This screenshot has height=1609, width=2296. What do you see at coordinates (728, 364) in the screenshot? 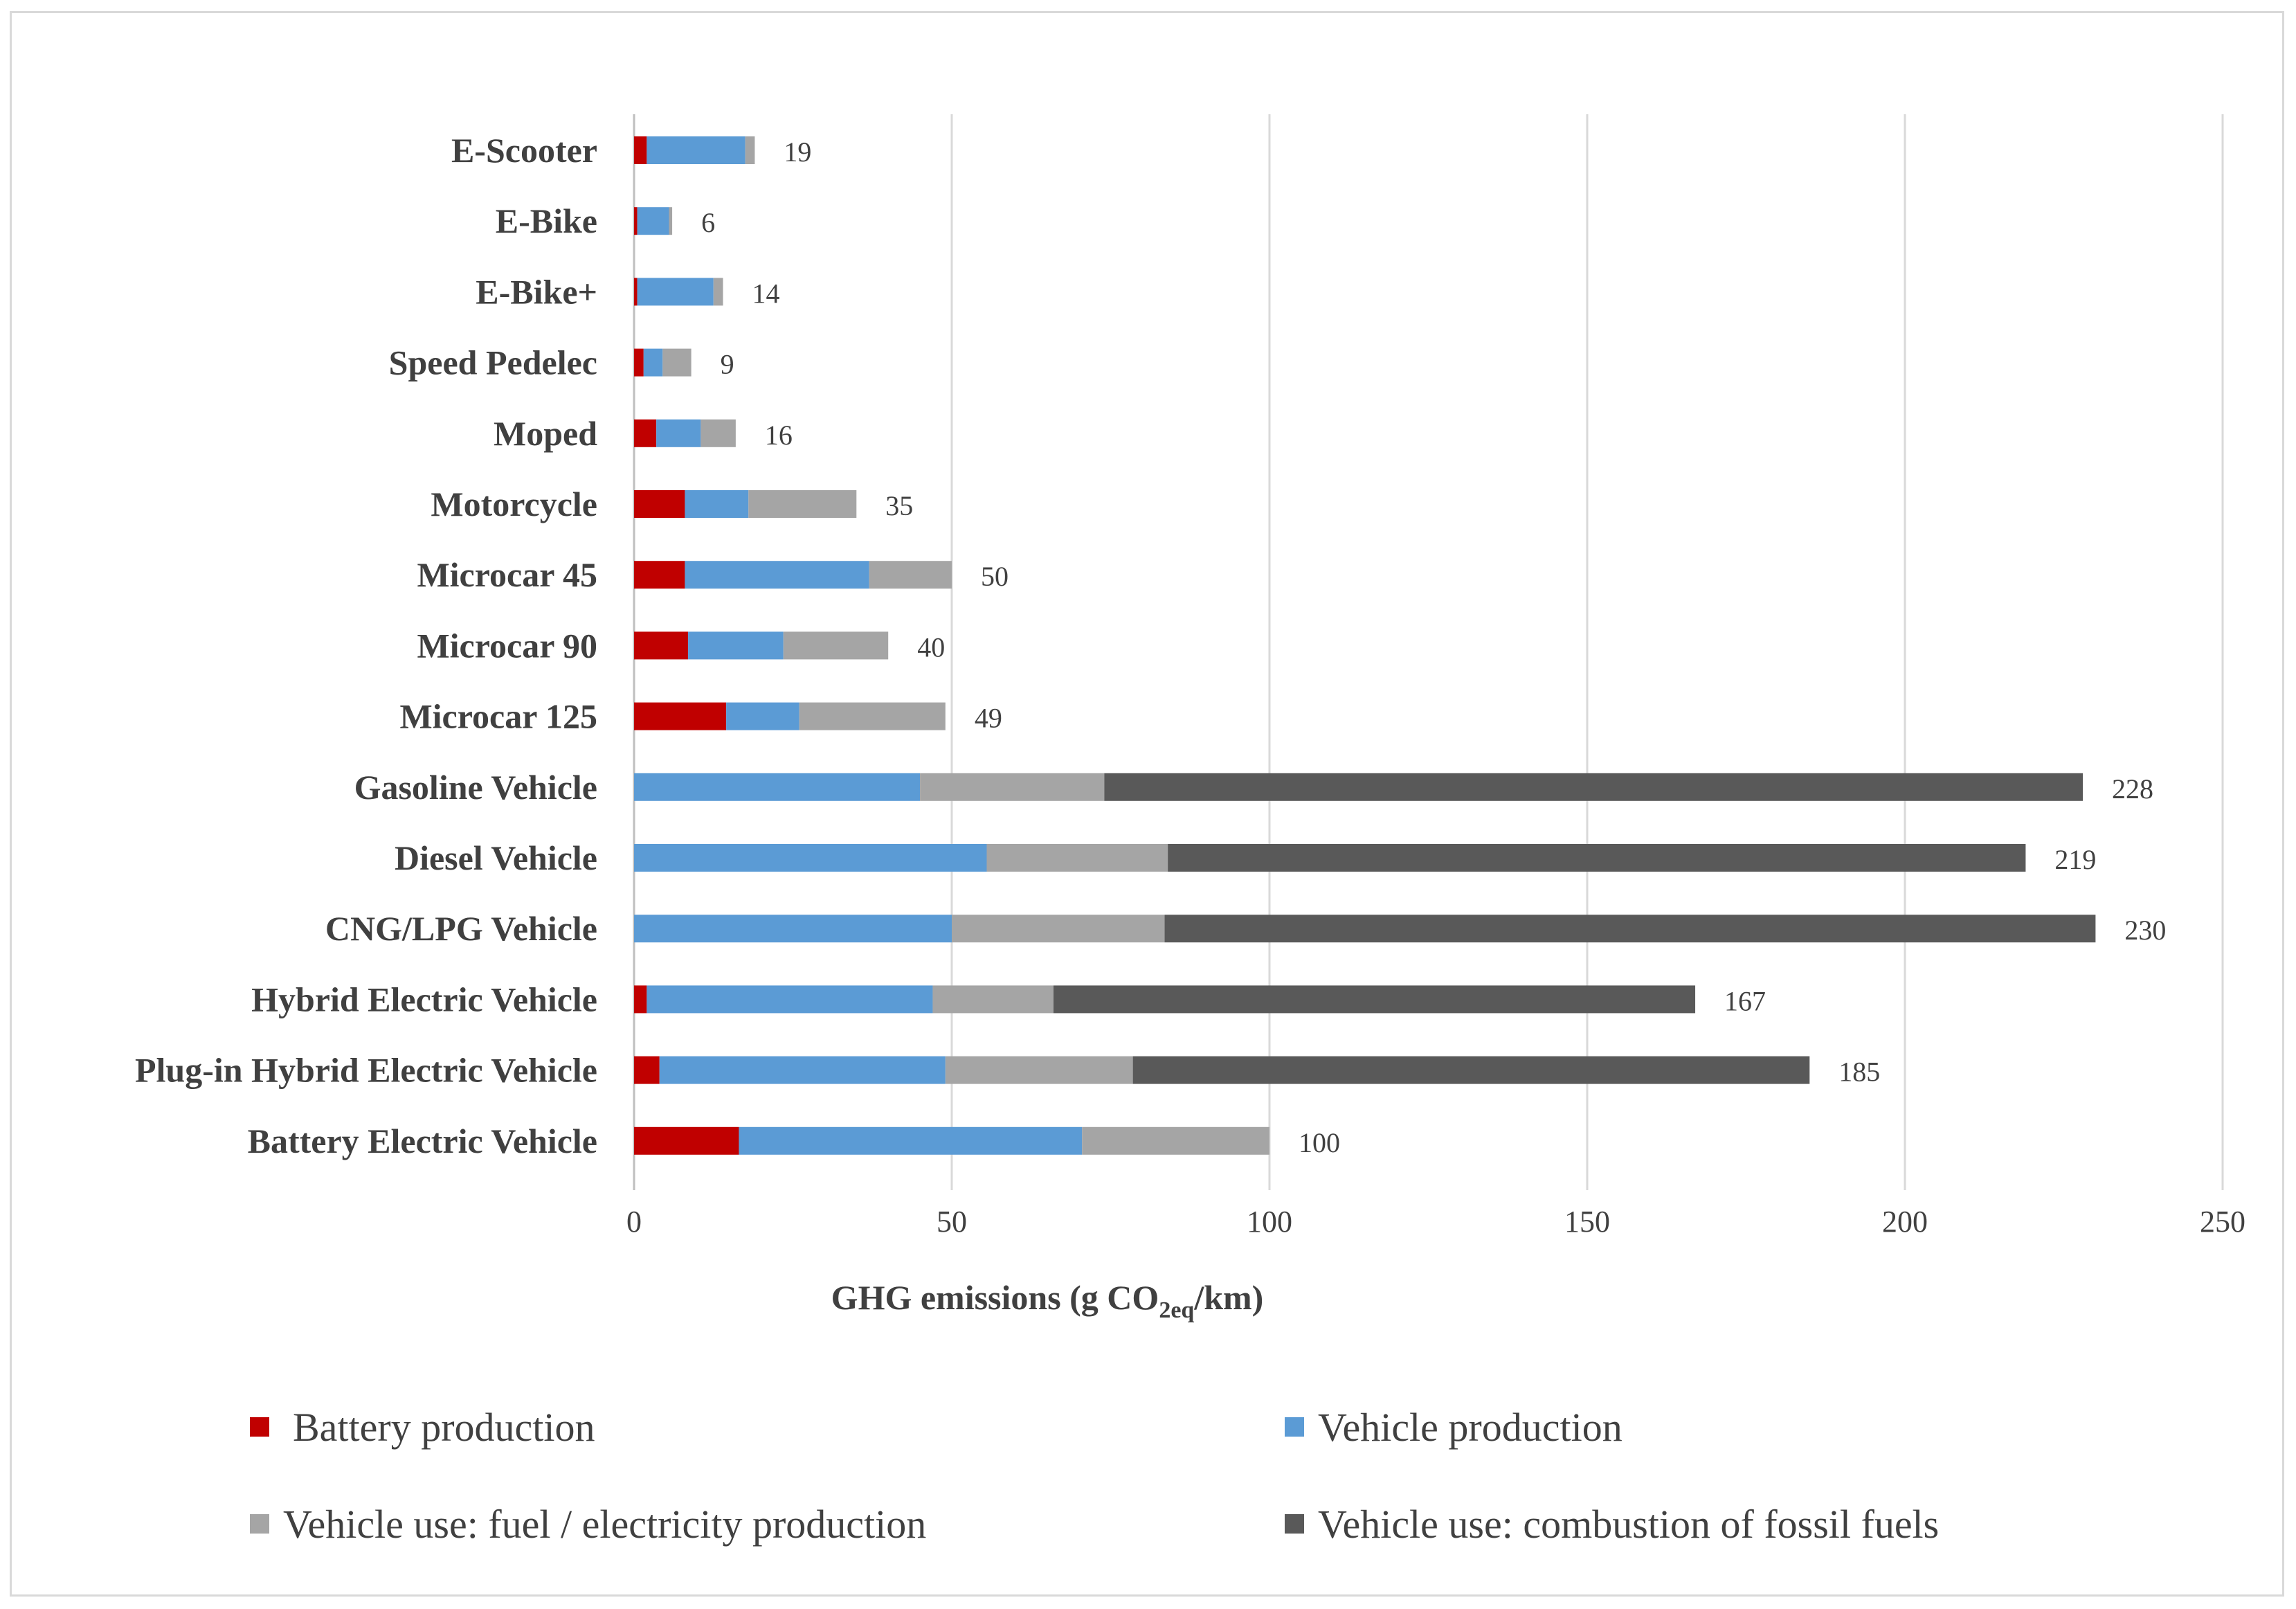
I see `total-label: 9` at bounding box center [728, 364].